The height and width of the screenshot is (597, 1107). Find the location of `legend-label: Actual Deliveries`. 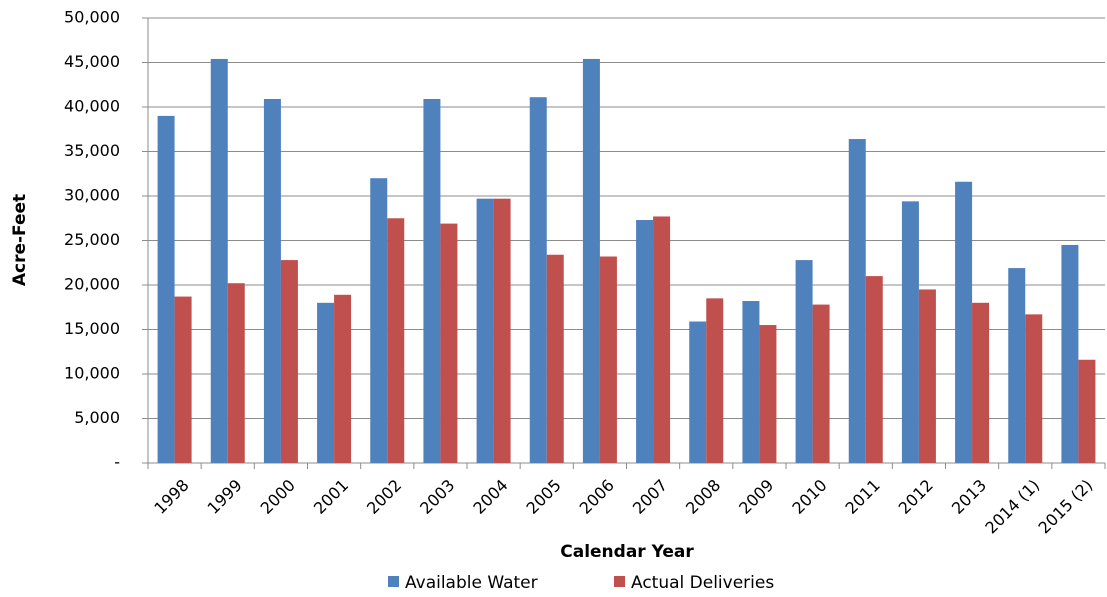

legend-label: Actual Deliveries is located at coordinates (702, 583).